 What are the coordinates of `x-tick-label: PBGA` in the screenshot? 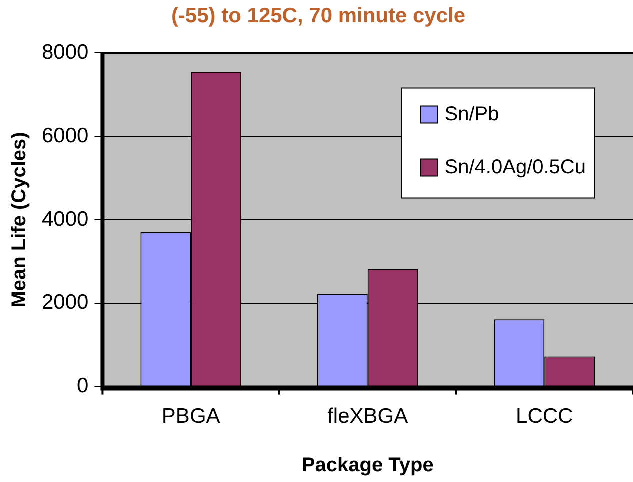 It's located at (191, 416).